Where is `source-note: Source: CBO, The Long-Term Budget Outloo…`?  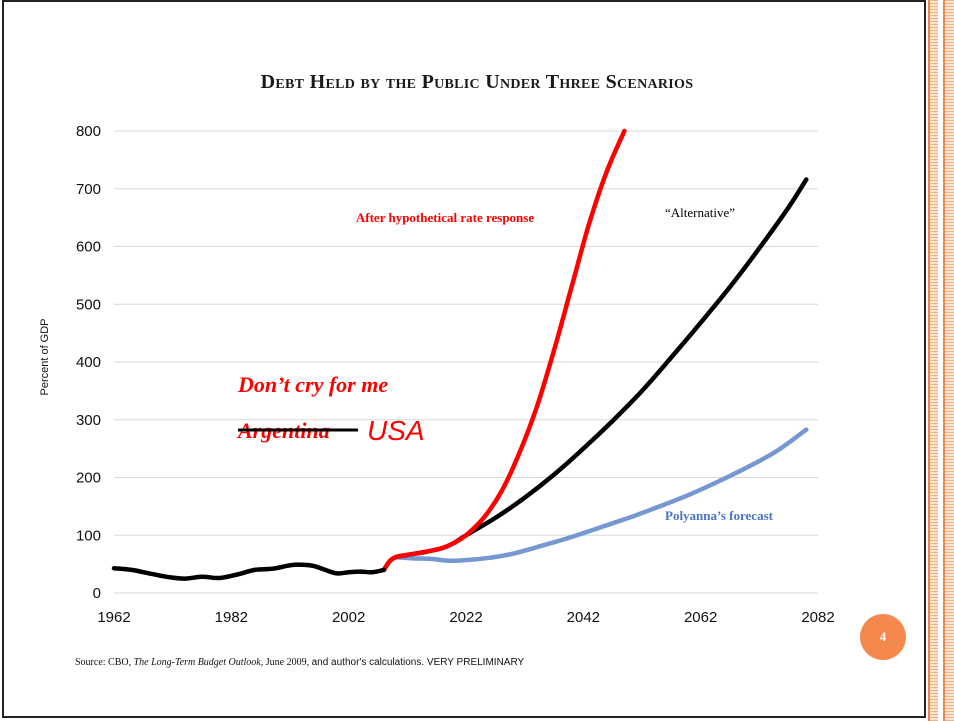 source-note: Source: CBO, The Long-Term Budget Outloo… is located at coordinates (299, 662).